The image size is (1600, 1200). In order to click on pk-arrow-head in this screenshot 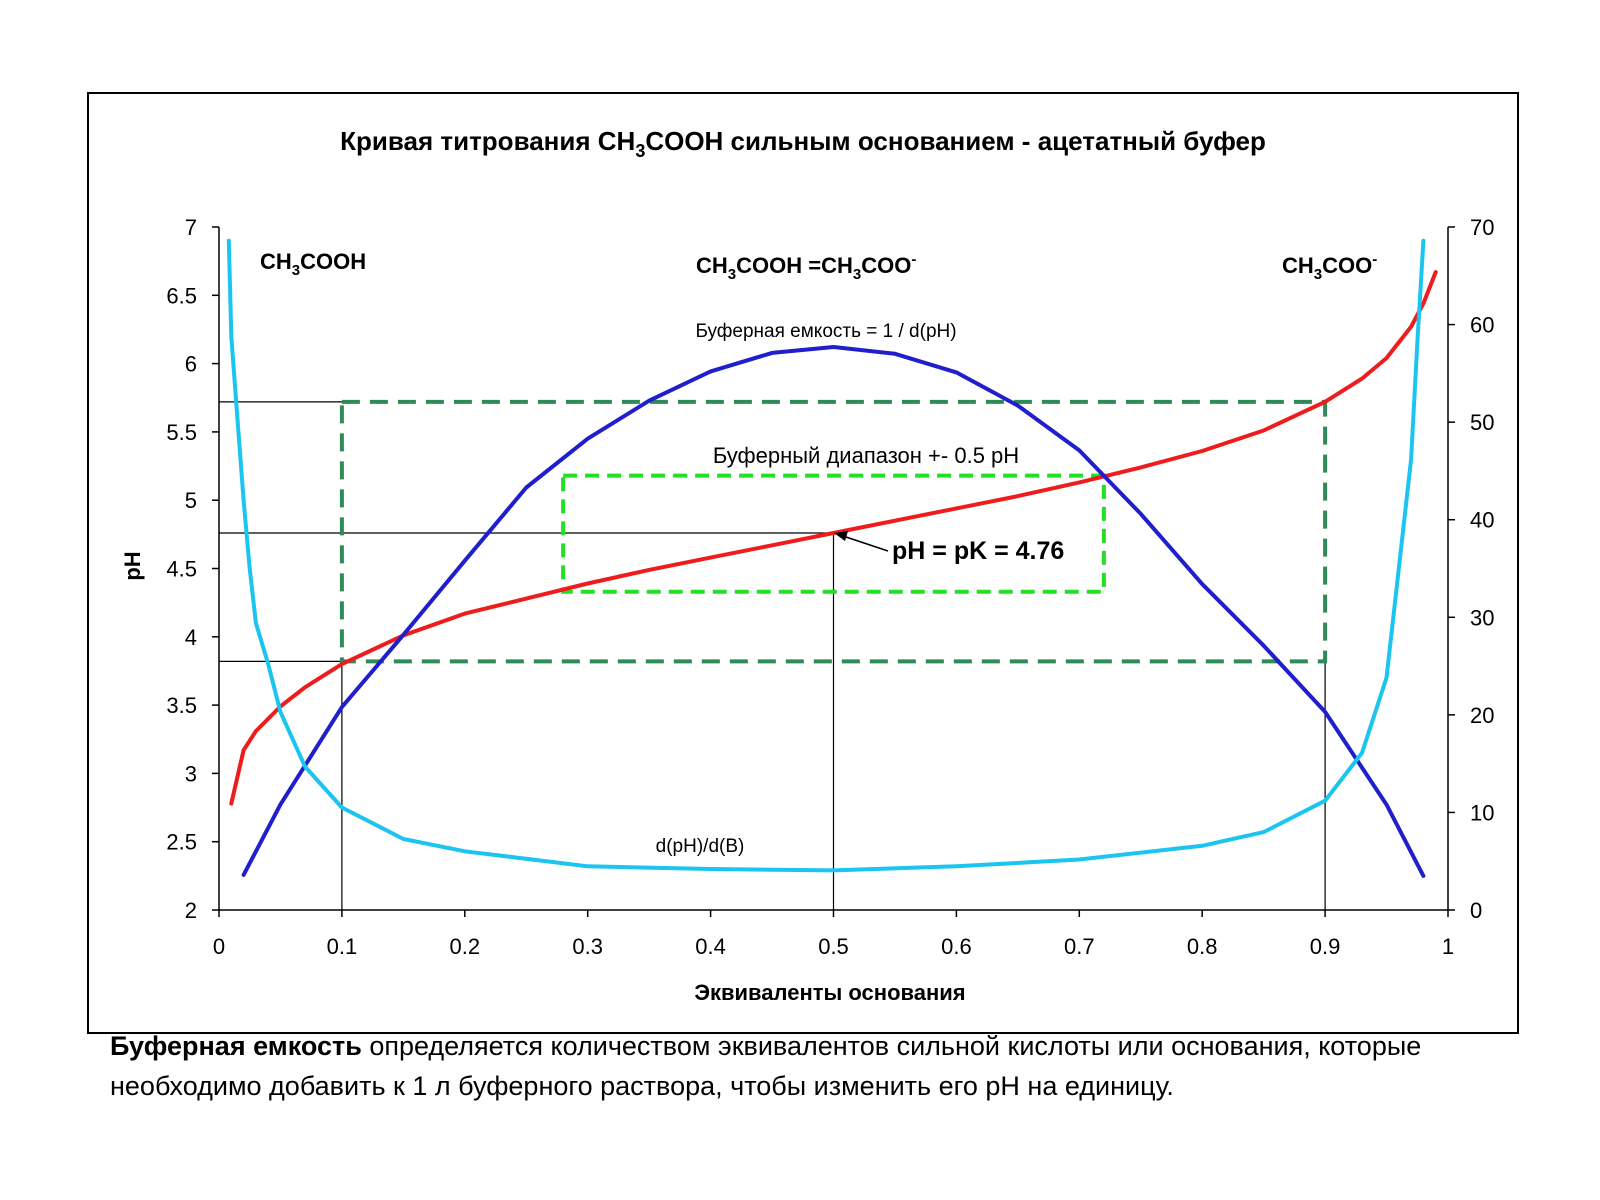, I will do `click(841, 536)`.